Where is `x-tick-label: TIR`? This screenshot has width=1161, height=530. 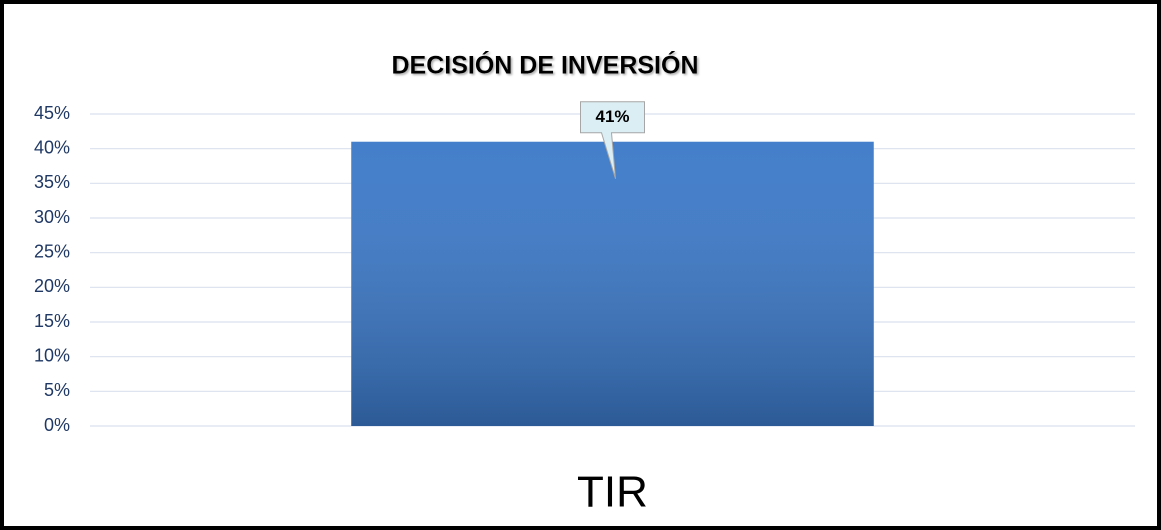 x-tick-label: TIR is located at coordinates (612, 492).